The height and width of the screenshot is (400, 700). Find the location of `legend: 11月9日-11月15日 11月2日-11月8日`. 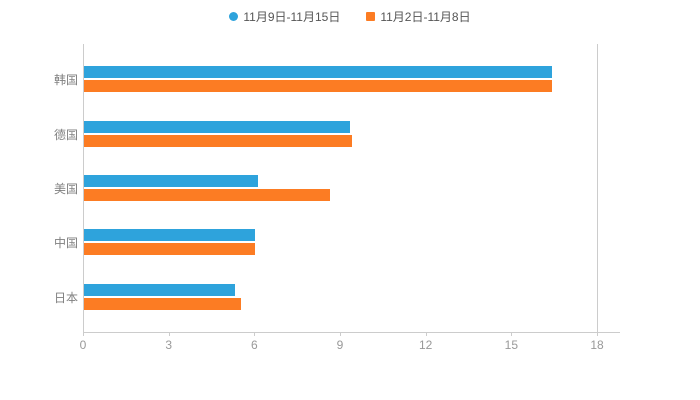

legend: 11月9日-11月15日 11月2日-11月8日 is located at coordinates (350, 16).